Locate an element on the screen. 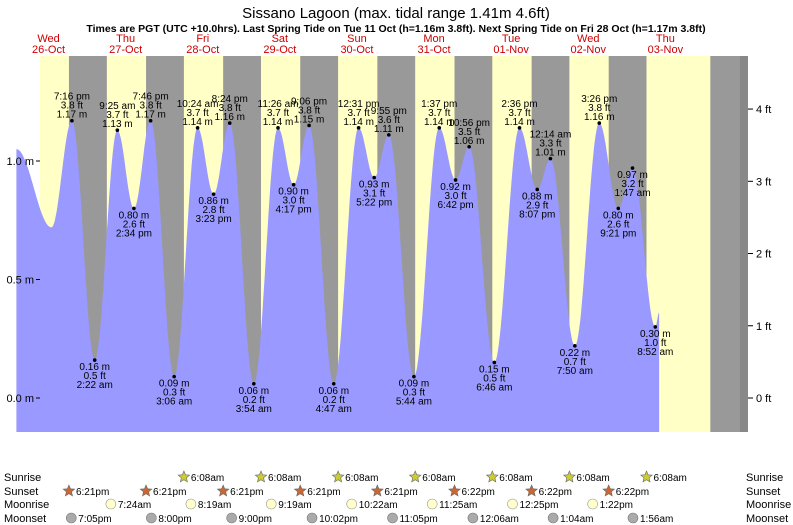 The height and width of the screenshot is (525, 793). tide-height-m-label: 0.97 m is located at coordinates (632, 175).